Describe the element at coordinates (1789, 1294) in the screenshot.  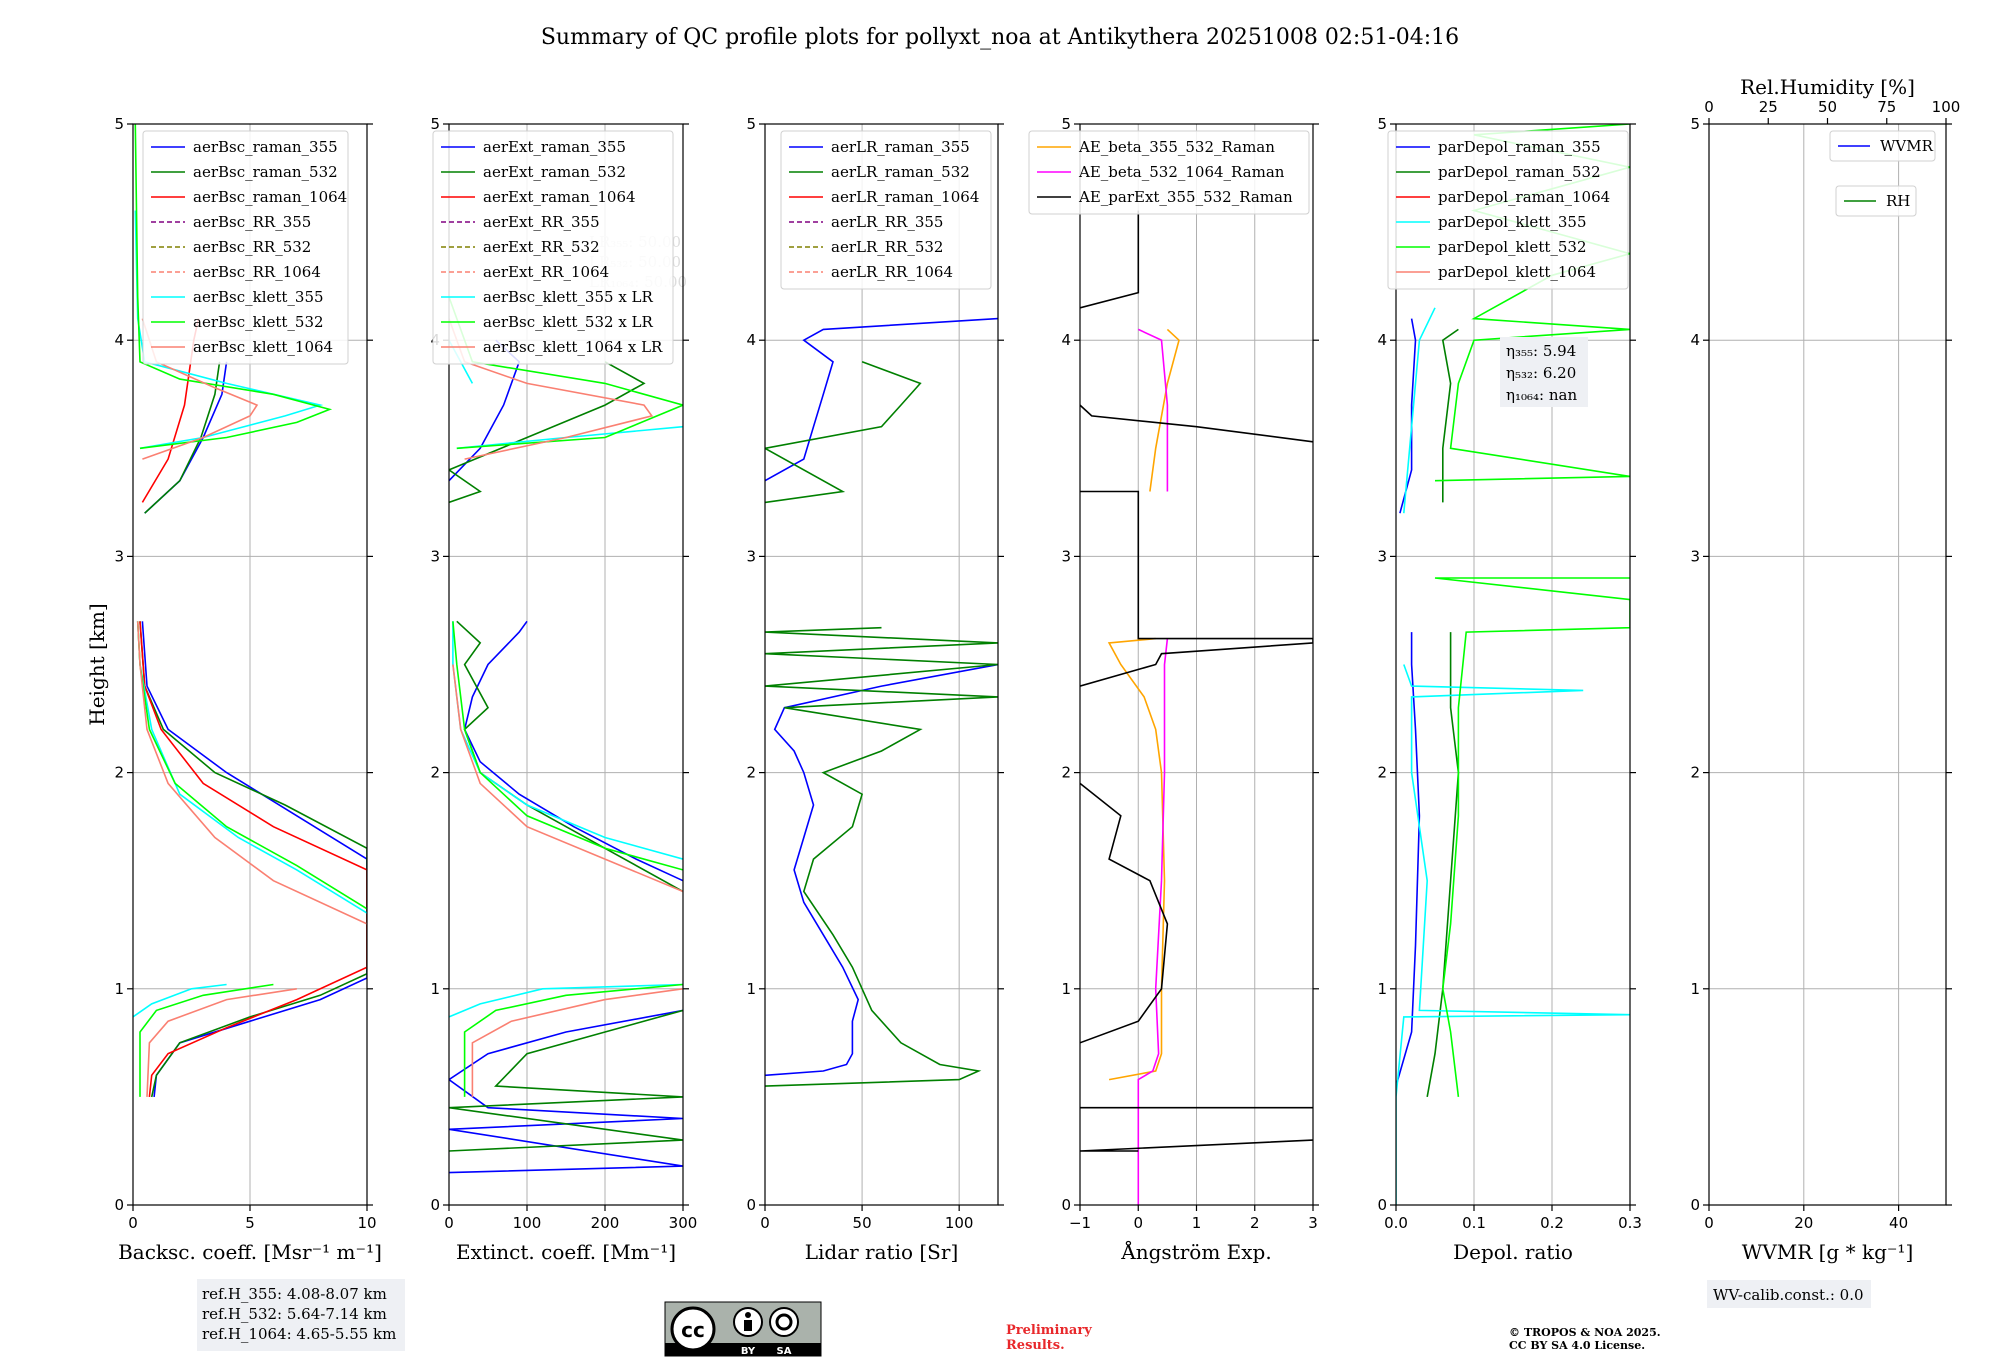
I see `wv-calib-box: WV-calib.const.: 0.0` at that location.